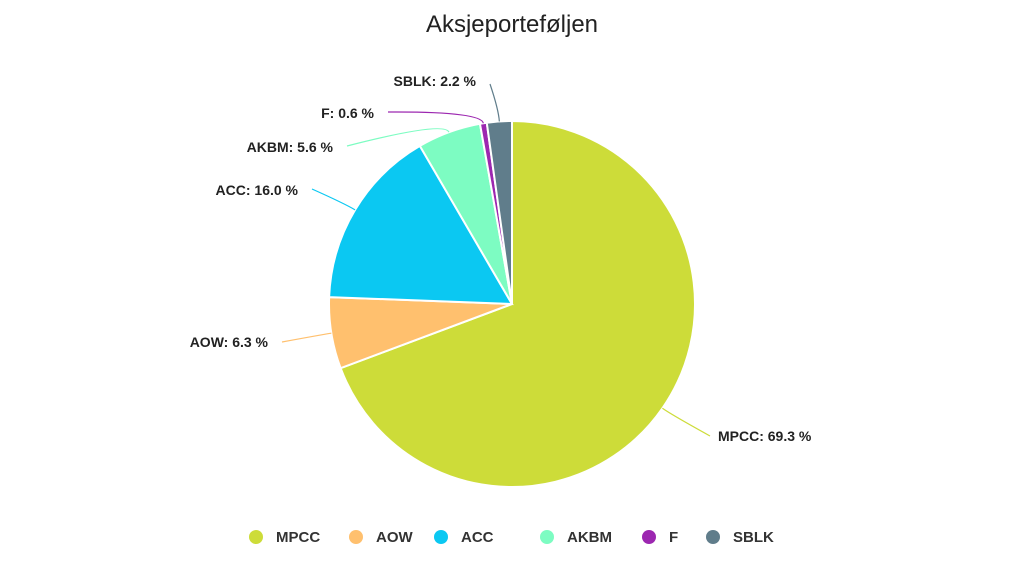 Image resolution: width=1024 pixels, height=573 pixels. Describe the element at coordinates (395, 537) in the screenshot. I see `legend-label-aow: AOW` at that location.